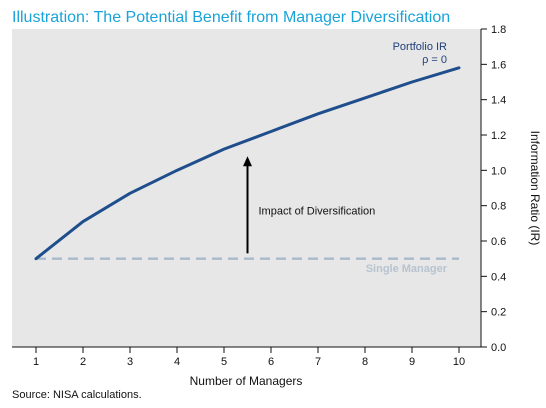 The image size is (546, 408). I want to click on y-tick-label: 1.6, so click(498, 65).